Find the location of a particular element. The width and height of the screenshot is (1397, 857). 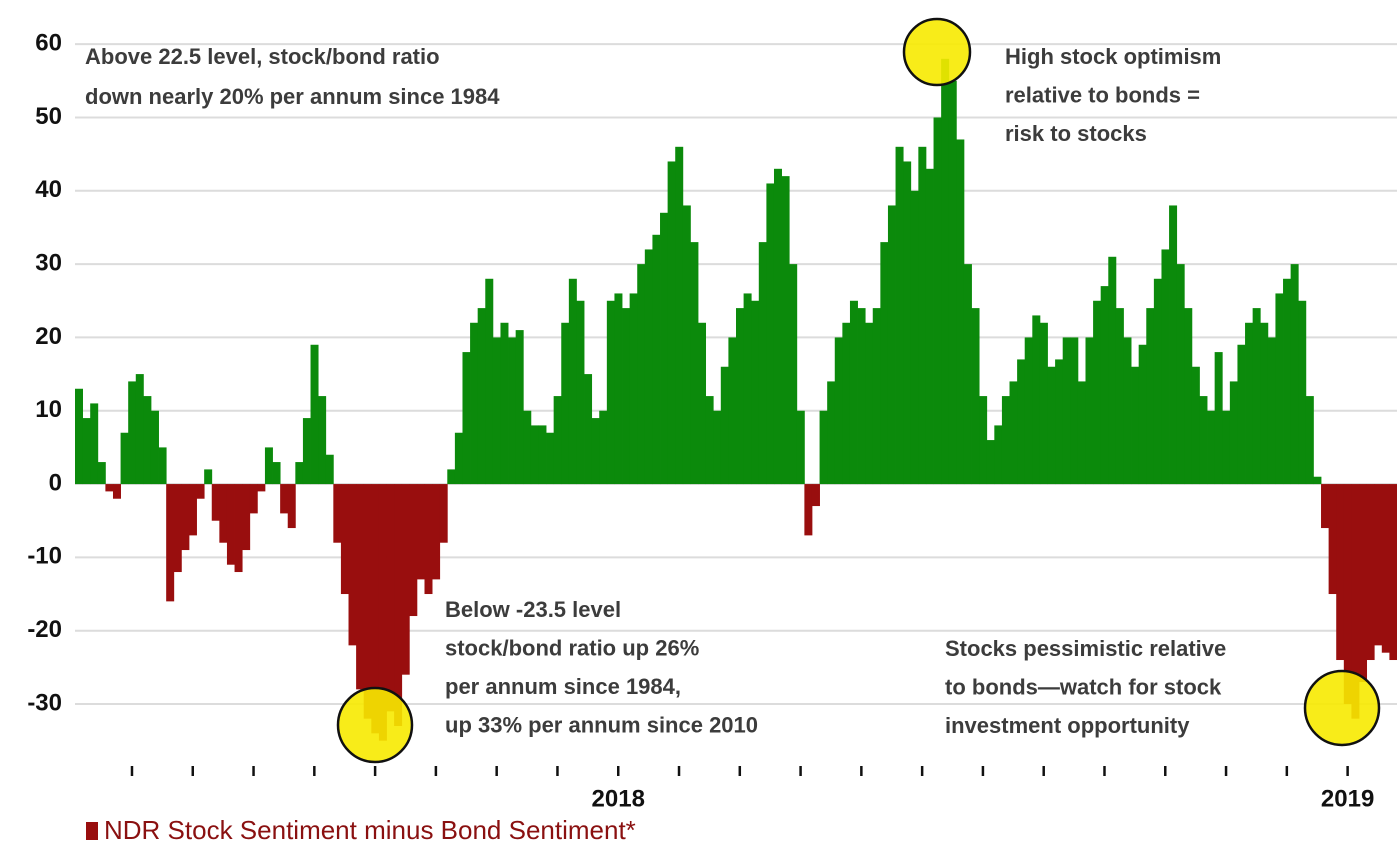

annotation: risk to stocks is located at coordinates (1076, 133).